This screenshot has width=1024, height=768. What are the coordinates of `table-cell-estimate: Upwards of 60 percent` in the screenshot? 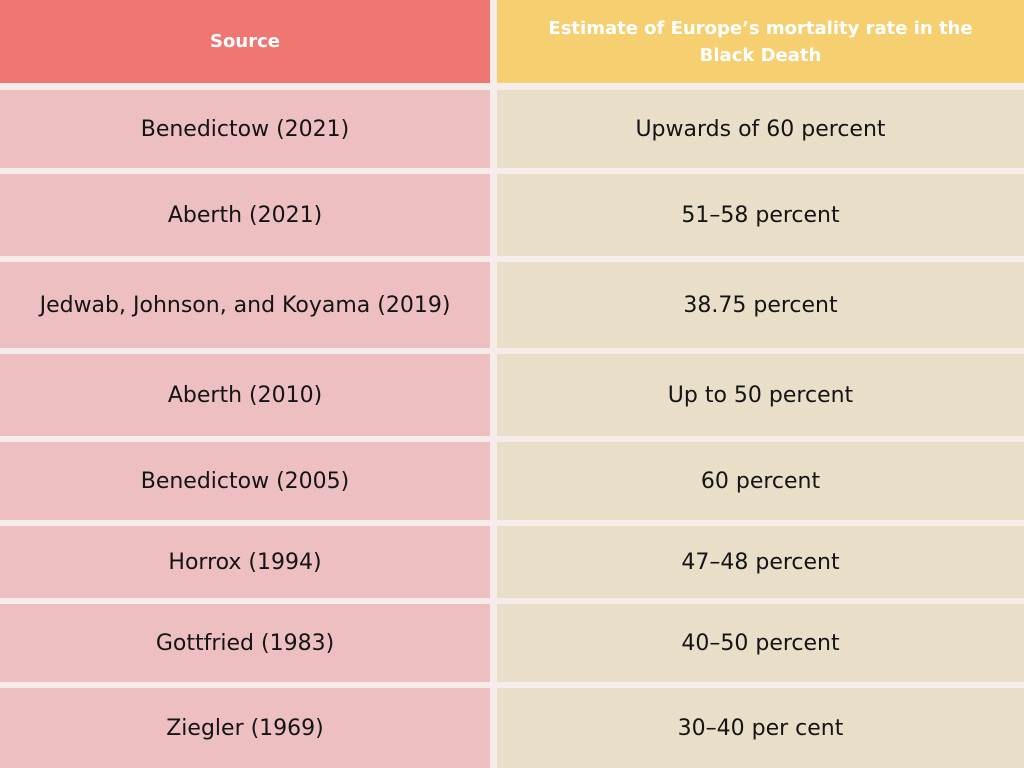 It's located at (760, 129).